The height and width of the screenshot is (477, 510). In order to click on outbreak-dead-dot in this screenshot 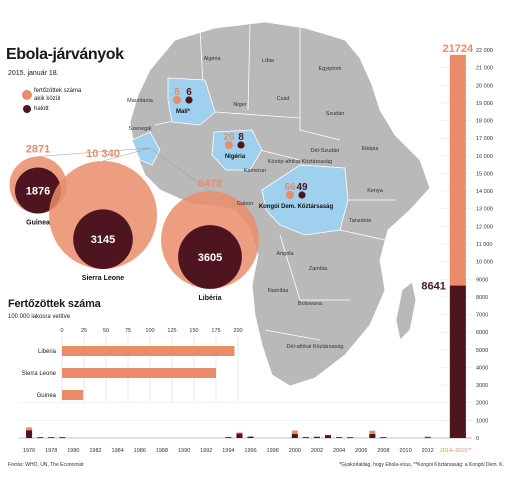, I will do `click(241, 145)`.